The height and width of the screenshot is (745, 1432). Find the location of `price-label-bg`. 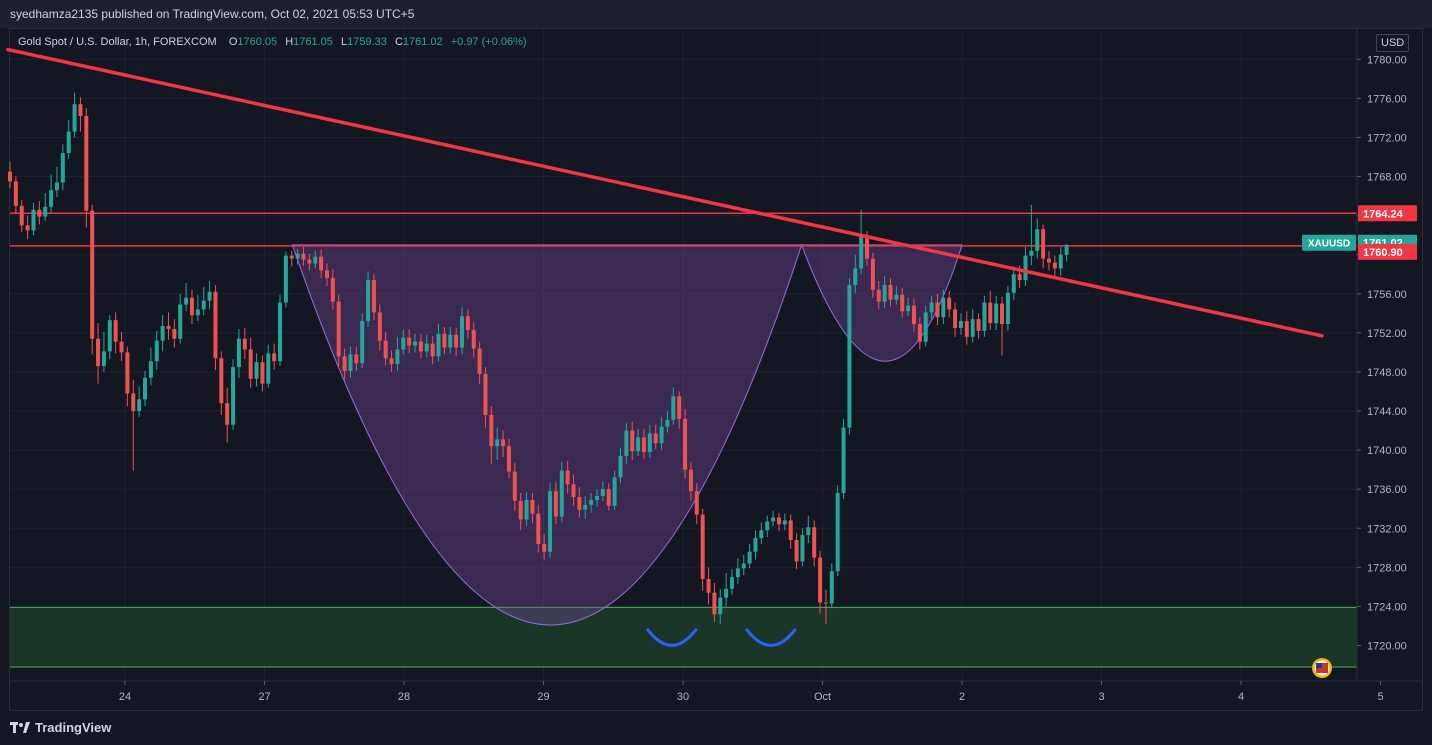

price-label-bg is located at coordinates (1387, 251).